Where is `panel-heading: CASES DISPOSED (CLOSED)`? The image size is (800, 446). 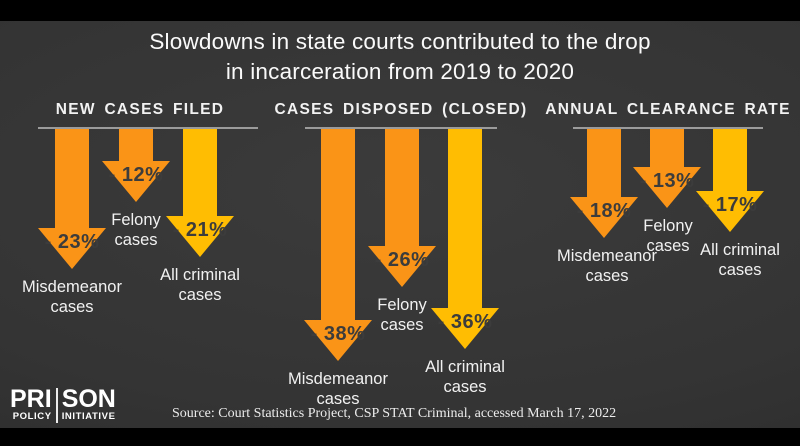
panel-heading: CASES DISPOSED (CLOSED) is located at coordinates (401, 109).